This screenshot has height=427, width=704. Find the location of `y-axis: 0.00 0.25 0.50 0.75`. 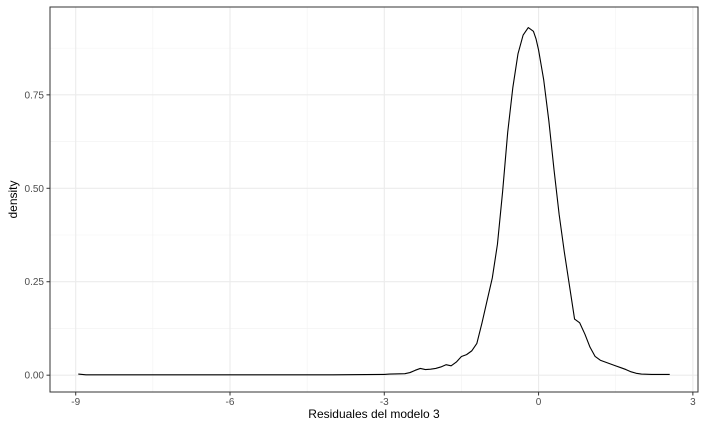

y-axis: 0.00 0.25 0.50 0.75 is located at coordinates (37, 236).